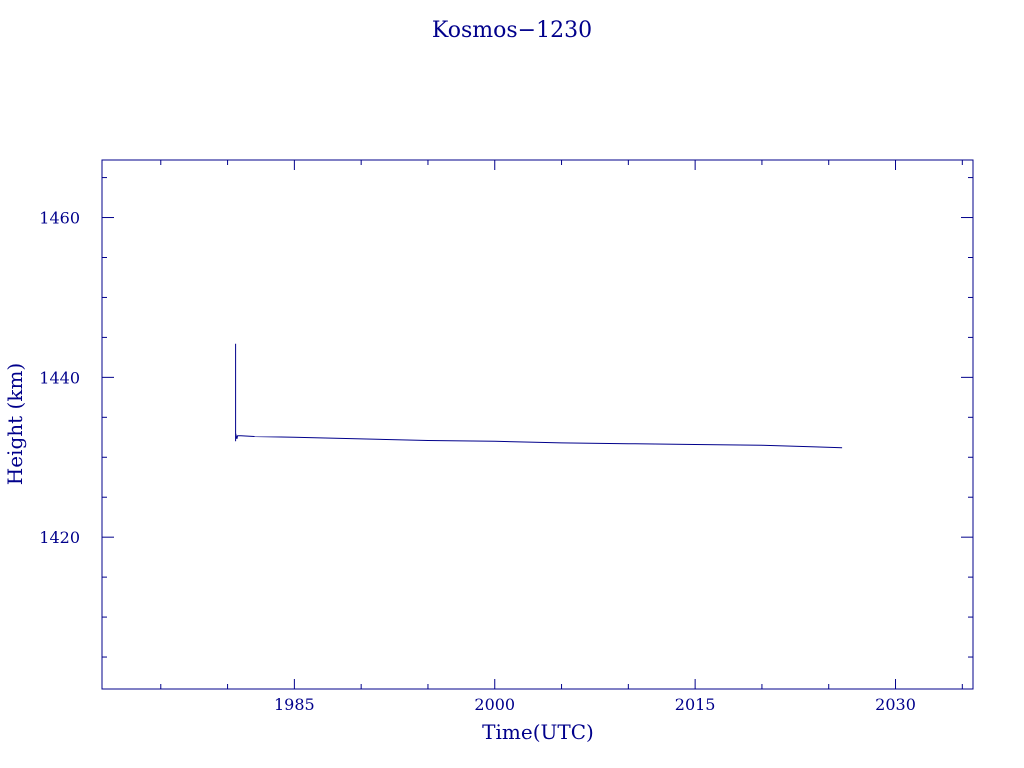 This screenshot has width=1024, height=768. What do you see at coordinates (15, 424) in the screenshot?
I see `y-axis-label: Height (km)` at bounding box center [15, 424].